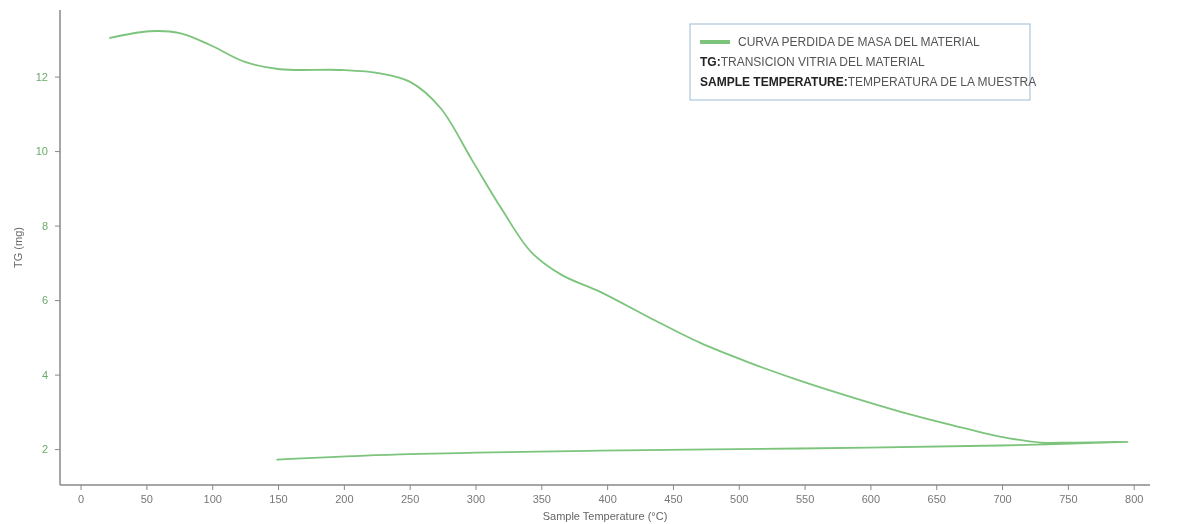 The height and width of the screenshot is (524, 1183). I want to click on legend-label: CURVA PERDIDA DE MASA DEL MATERIAL, so click(859, 42).